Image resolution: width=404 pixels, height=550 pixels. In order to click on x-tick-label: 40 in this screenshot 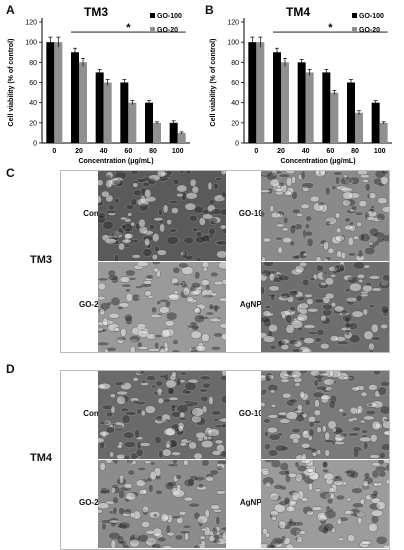, I will do `click(104, 151)`.